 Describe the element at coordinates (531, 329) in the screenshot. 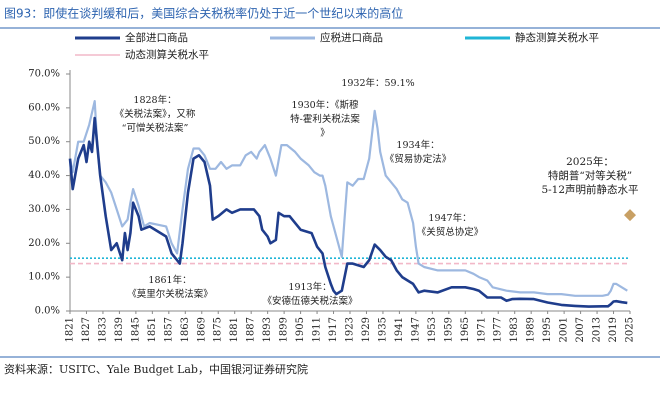

I see `x-tick-label: 1989` at that location.